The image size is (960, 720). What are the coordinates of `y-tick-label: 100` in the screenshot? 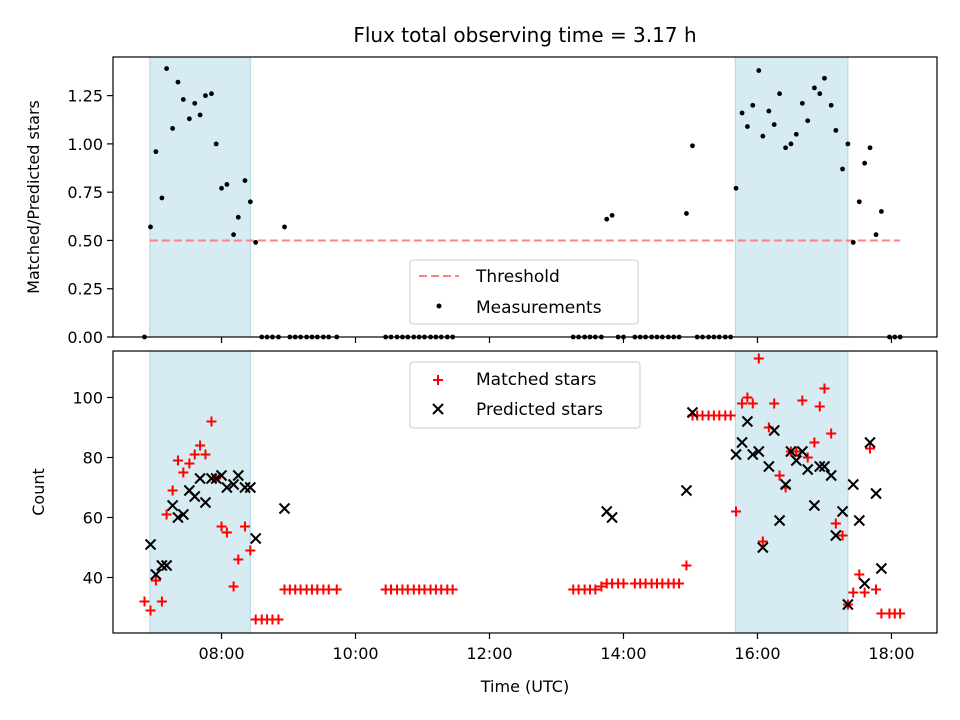 It's located at (87, 398).